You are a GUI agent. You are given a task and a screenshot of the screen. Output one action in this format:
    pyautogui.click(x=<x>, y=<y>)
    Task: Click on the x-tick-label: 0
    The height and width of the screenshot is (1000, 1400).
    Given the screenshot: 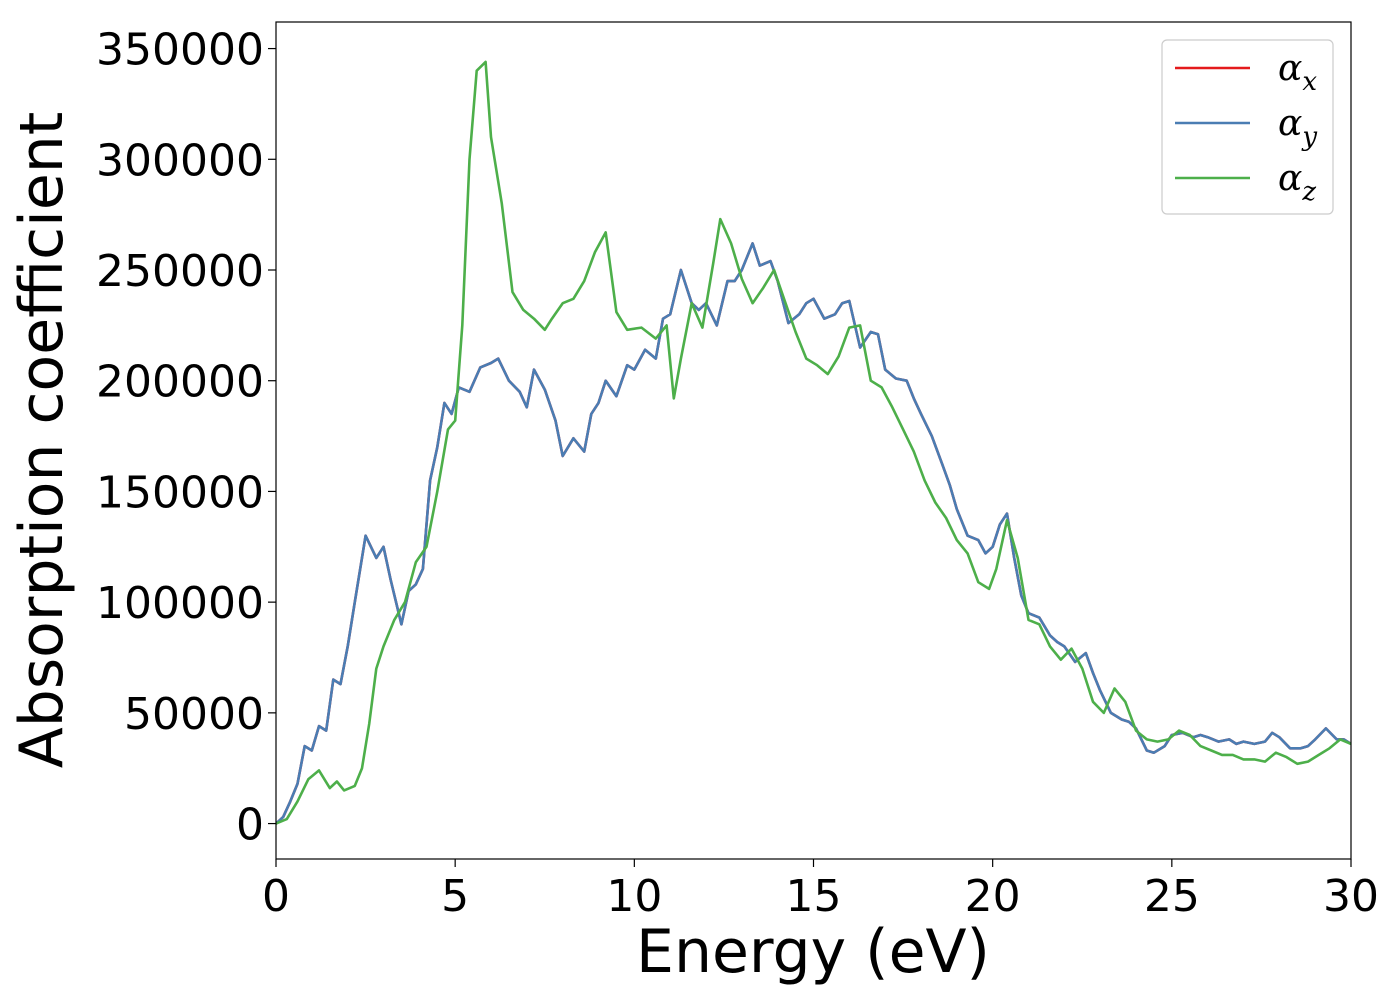 What is the action you would take?
    pyautogui.click(x=276, y=896)
    